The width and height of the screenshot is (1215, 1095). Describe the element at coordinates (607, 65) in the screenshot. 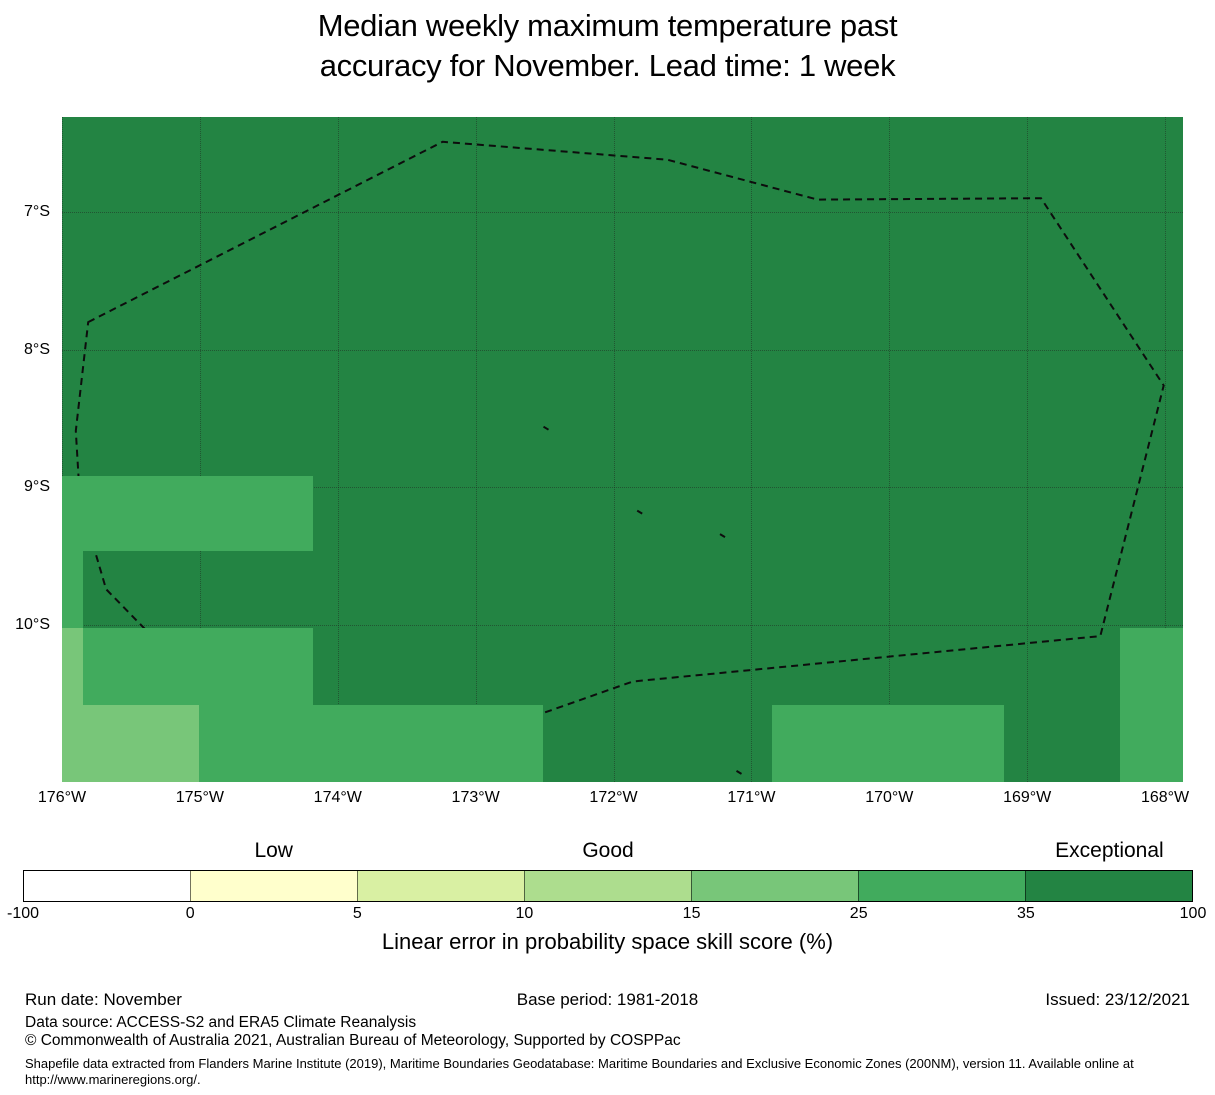

I see `chart-title-line2: accuracy for November. Lead time: 1 week` at that location.